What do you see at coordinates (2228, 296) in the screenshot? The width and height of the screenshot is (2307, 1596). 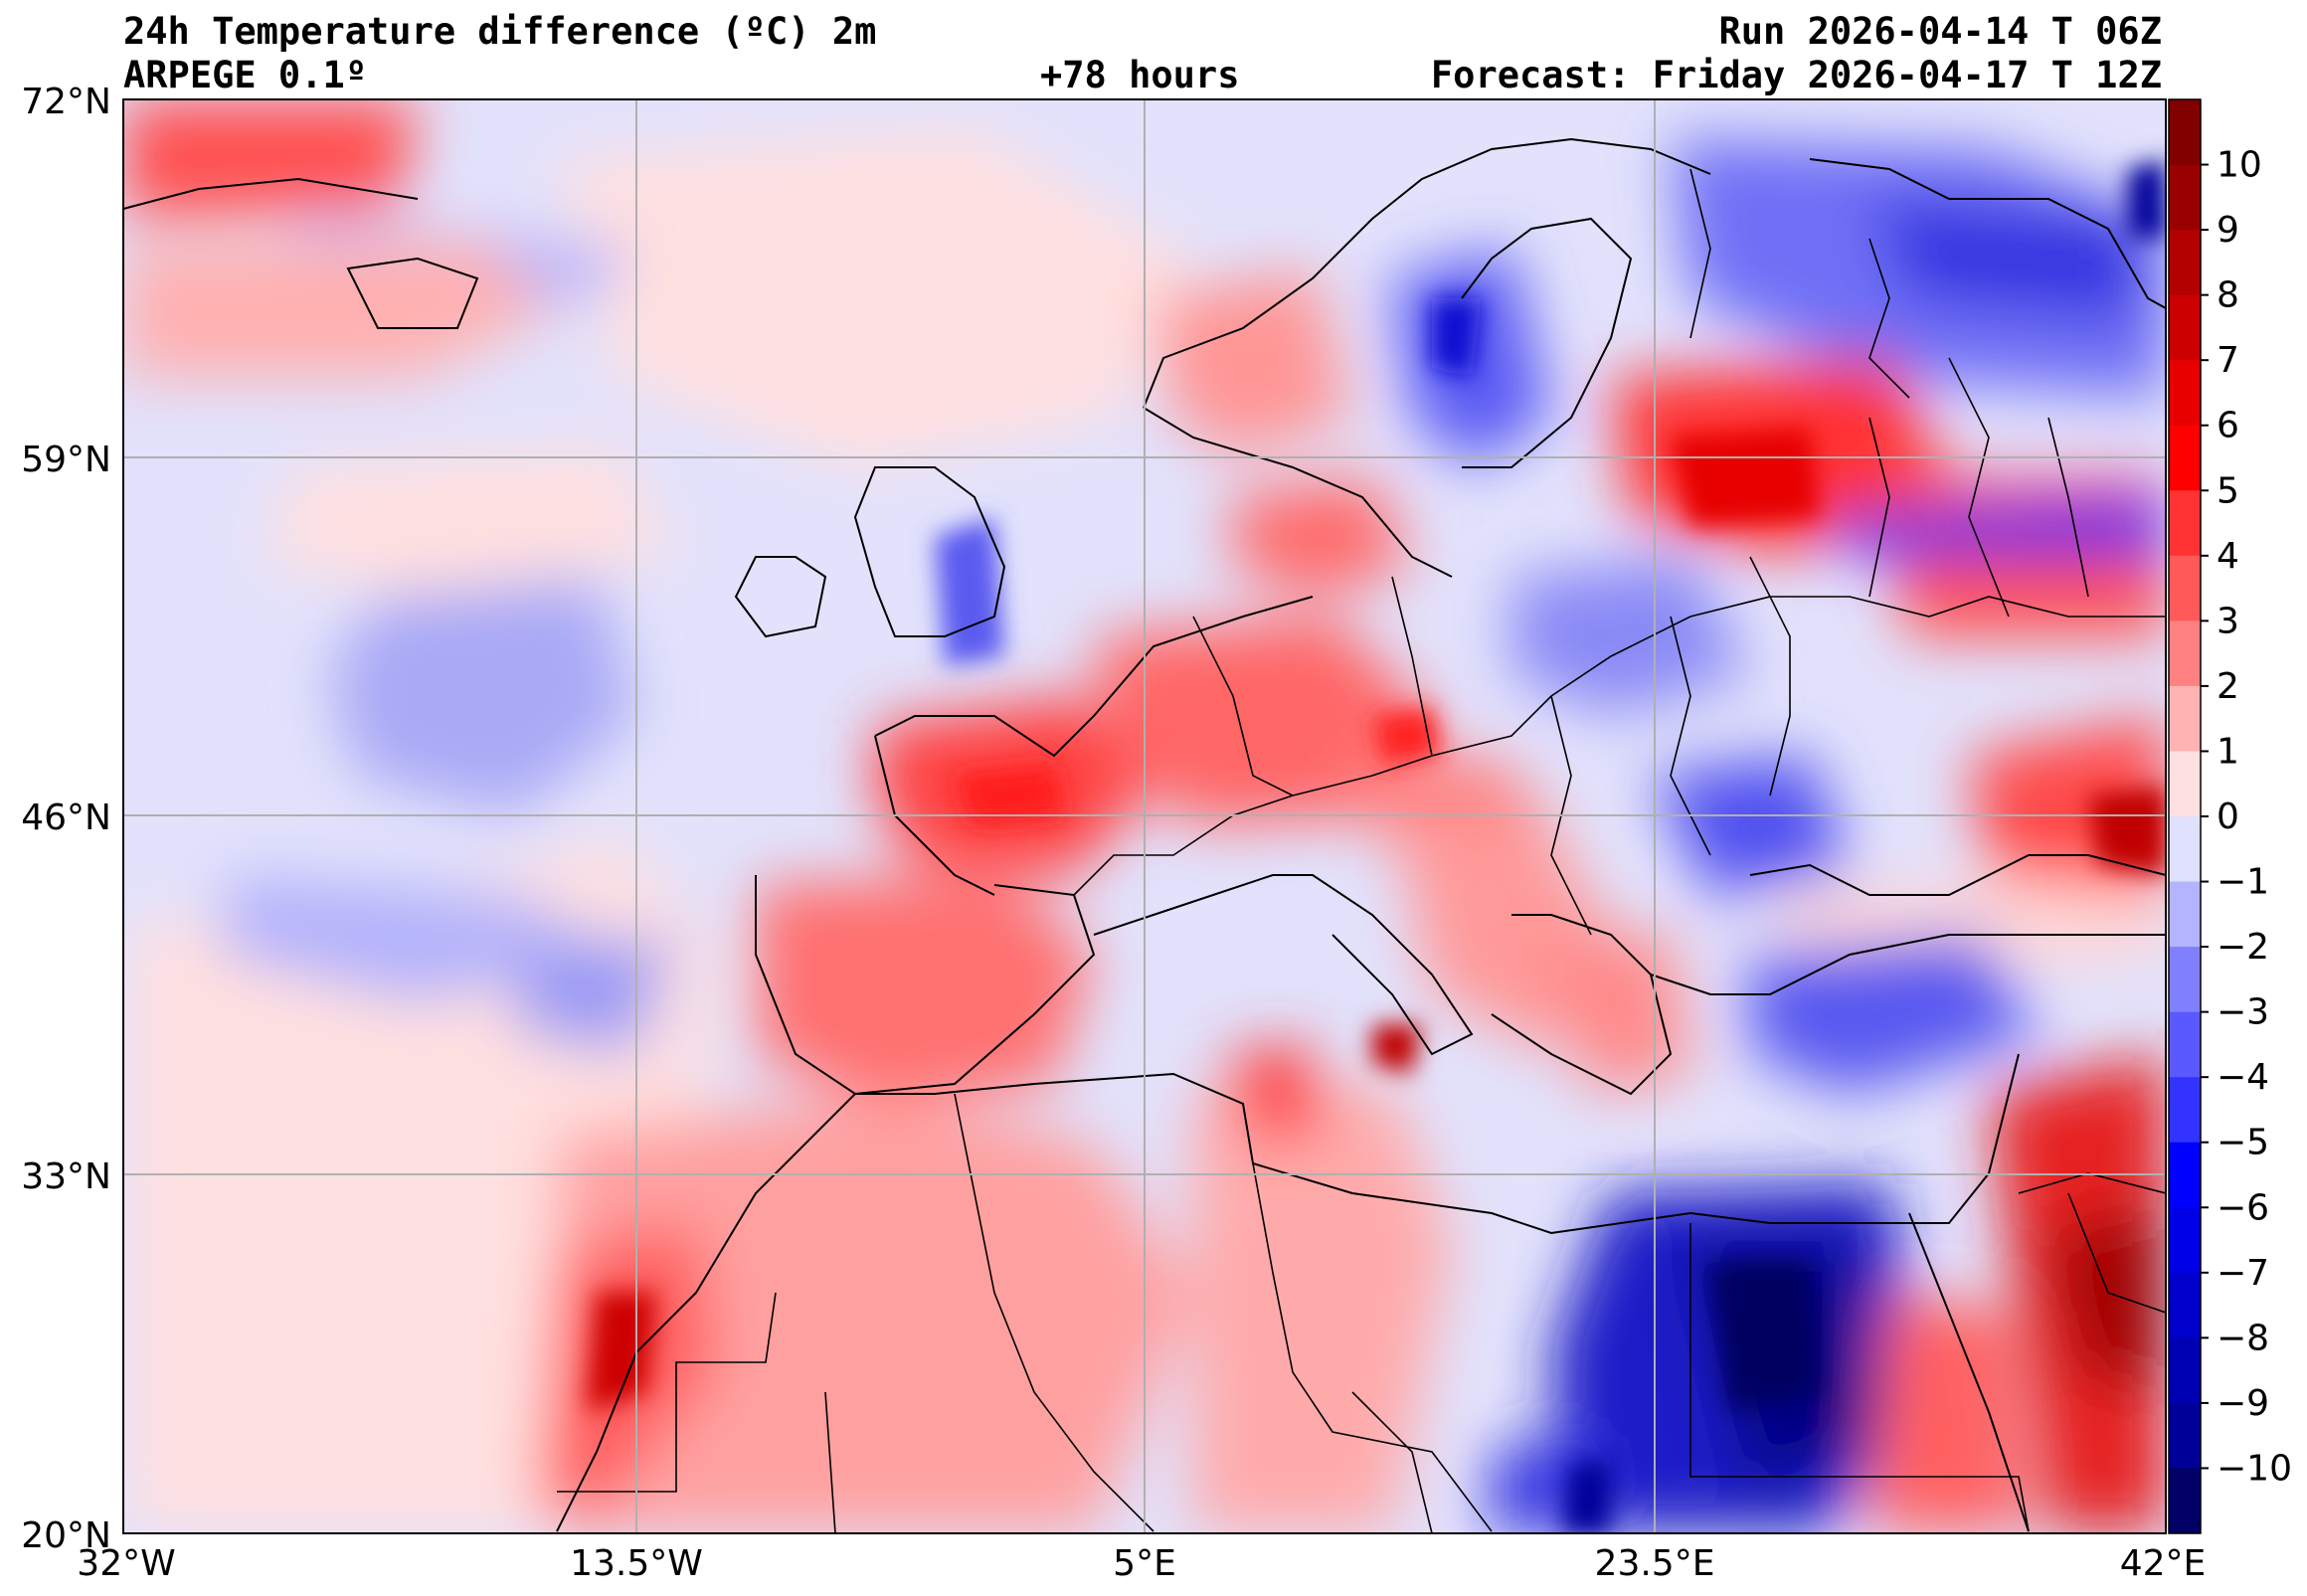 I see `colorbar-tick-label: 8` at bounding box center [2228, 296].